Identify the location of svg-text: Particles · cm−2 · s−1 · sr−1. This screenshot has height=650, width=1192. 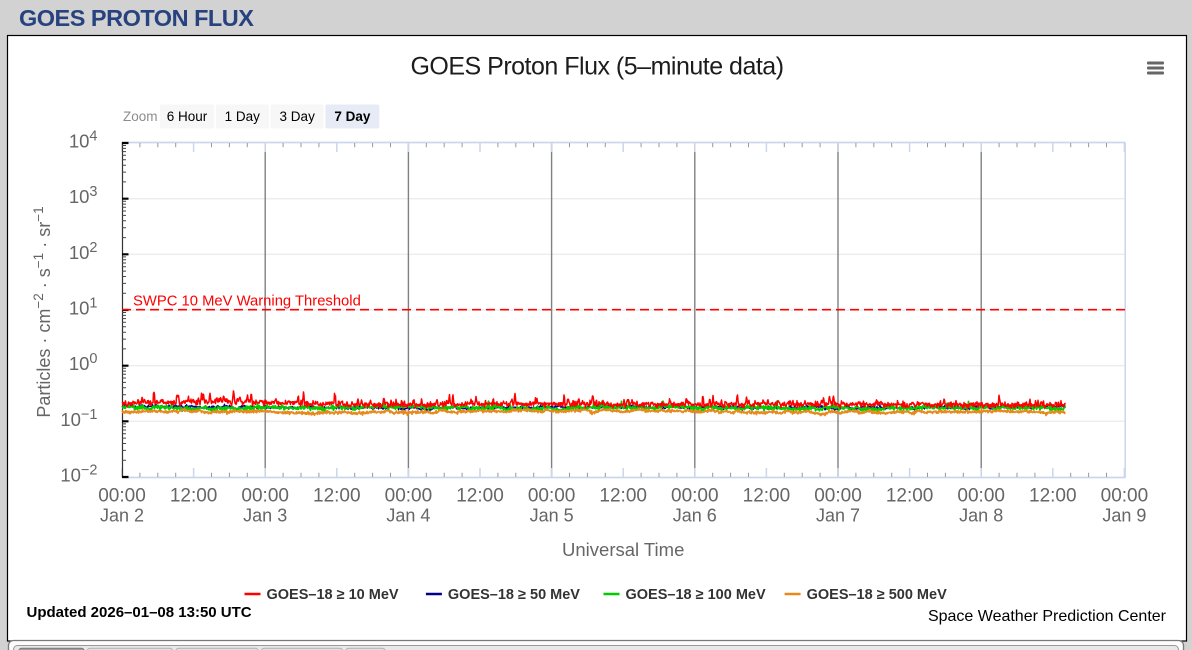
(42, 311).